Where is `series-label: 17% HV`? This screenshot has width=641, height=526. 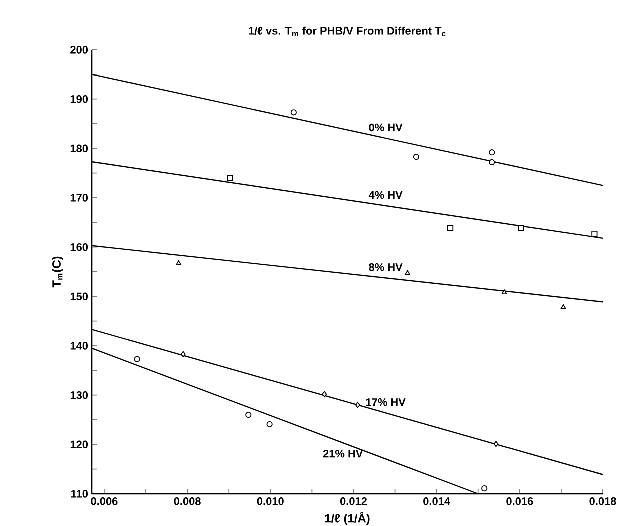
series-label: 17% HV is located at coordinates (386, 402).